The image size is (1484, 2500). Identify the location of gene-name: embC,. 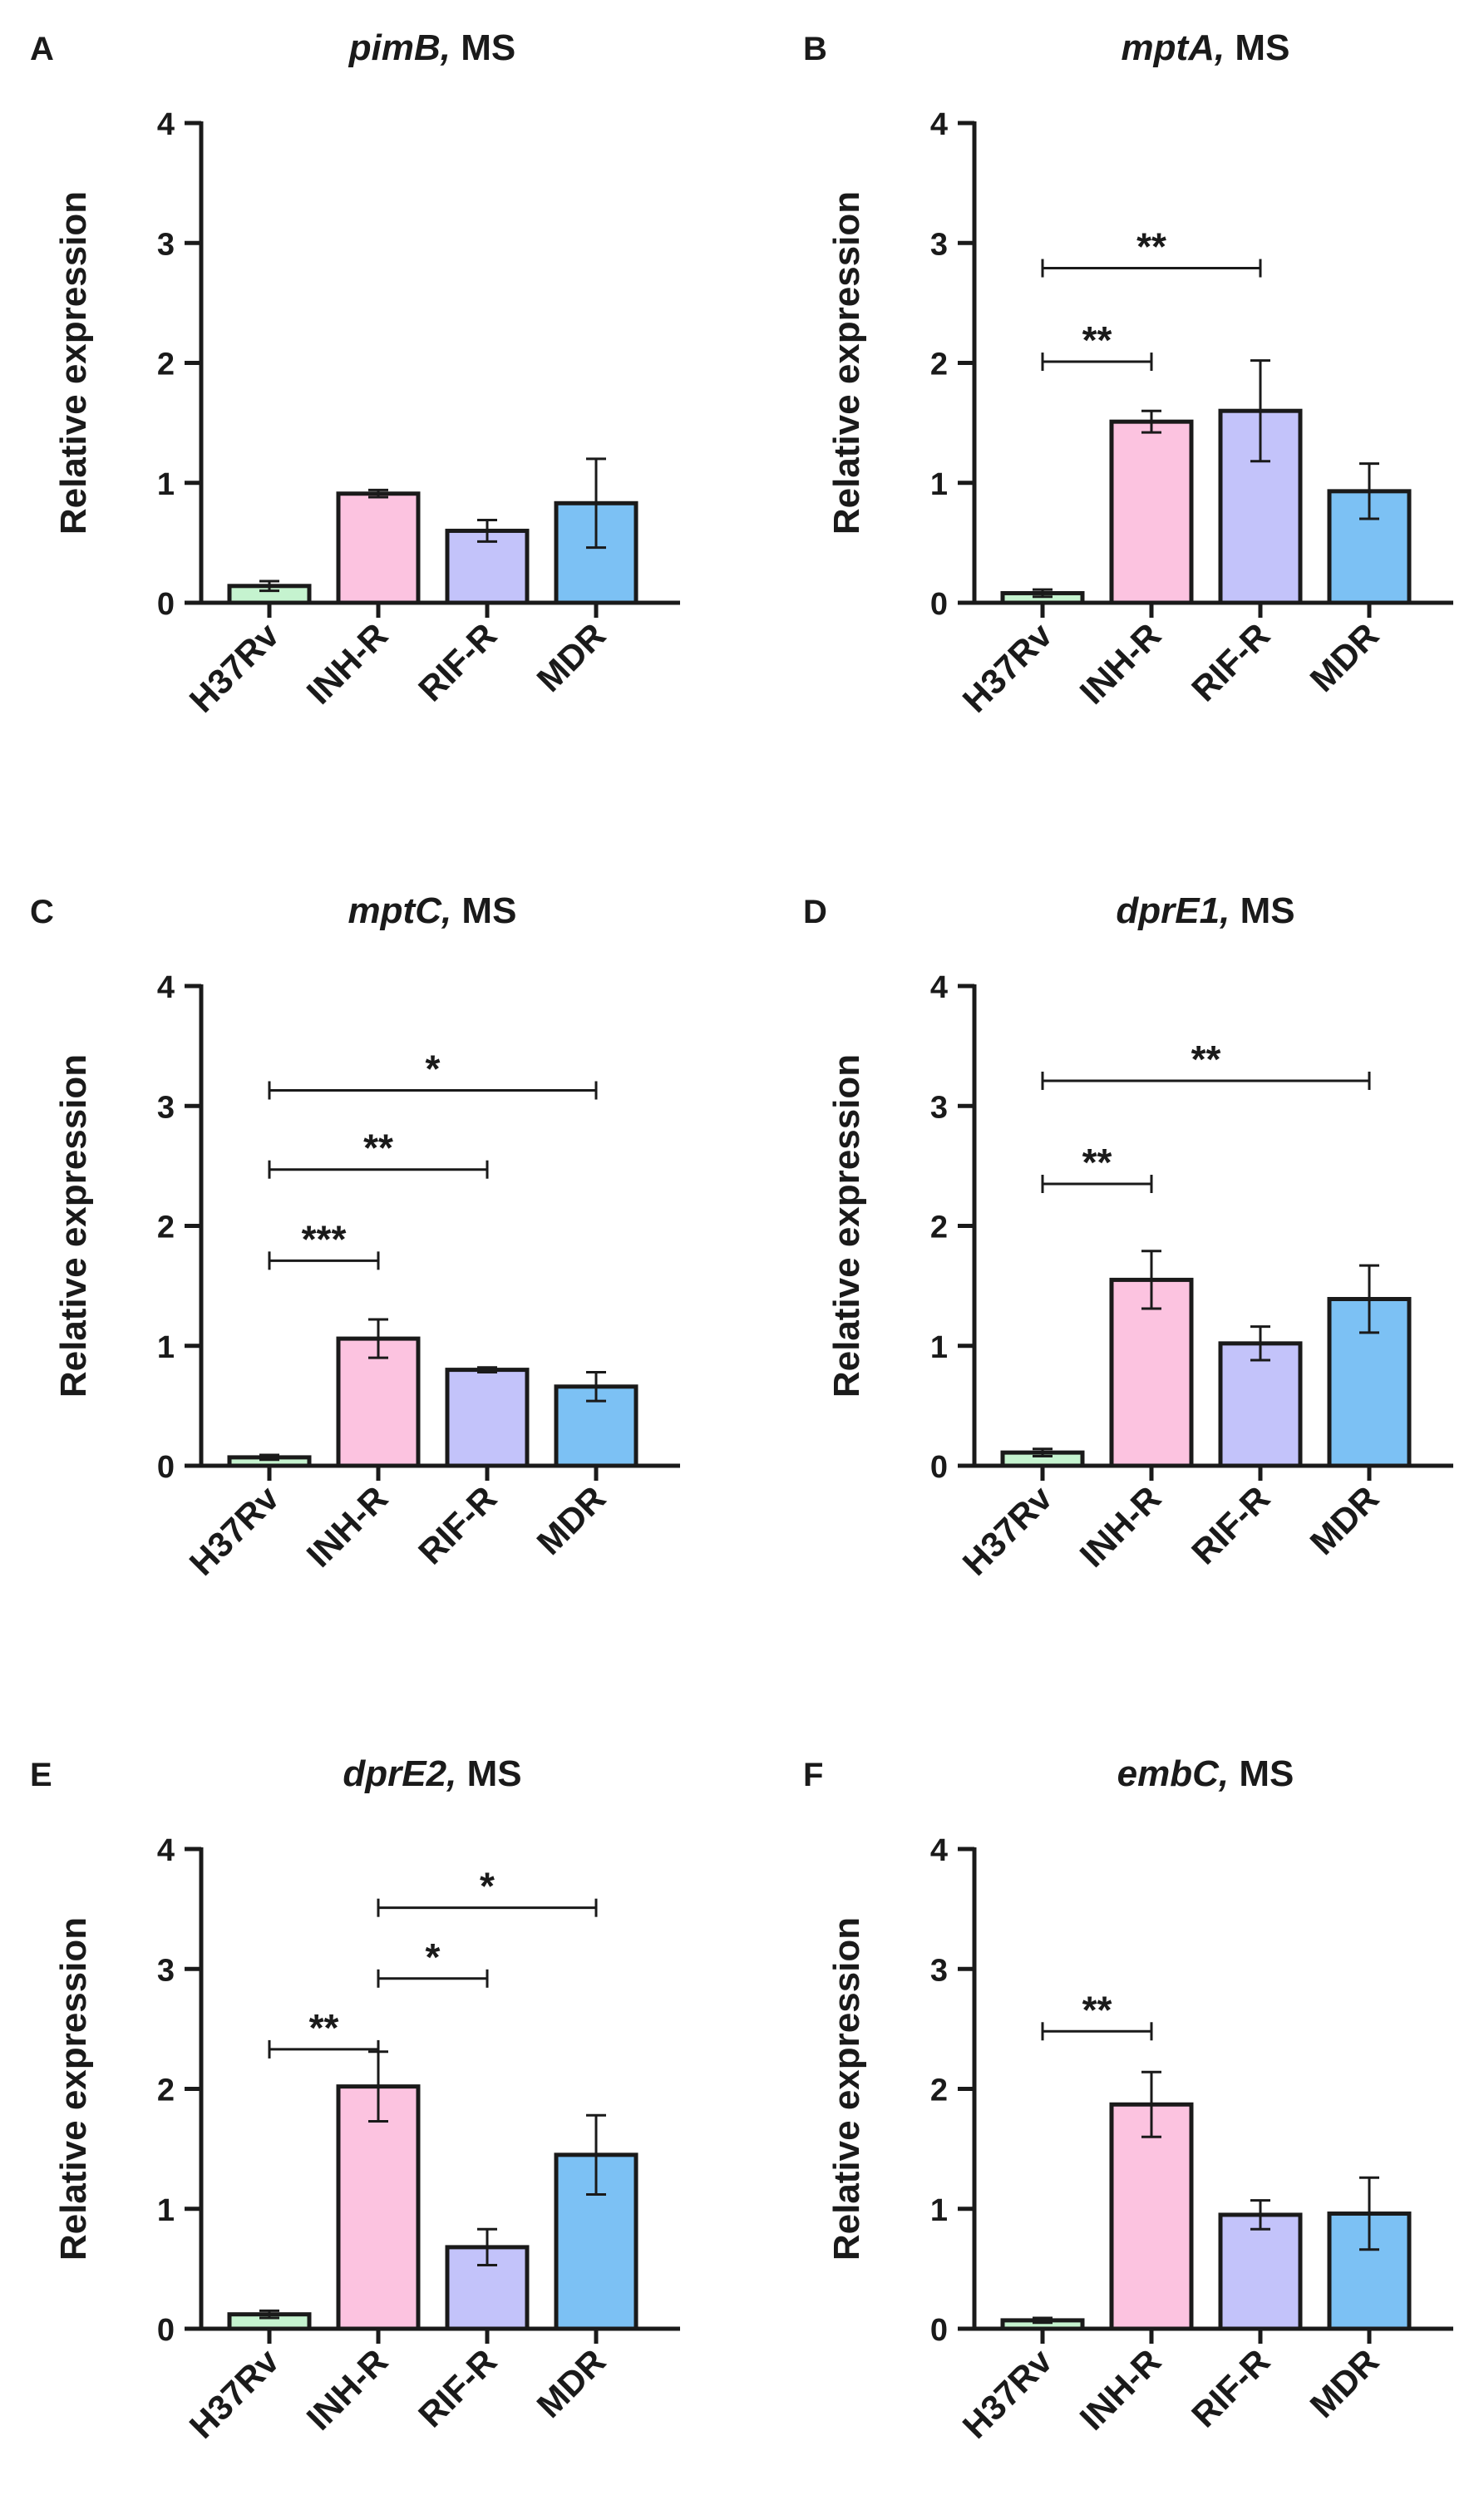
(1173, 1774).